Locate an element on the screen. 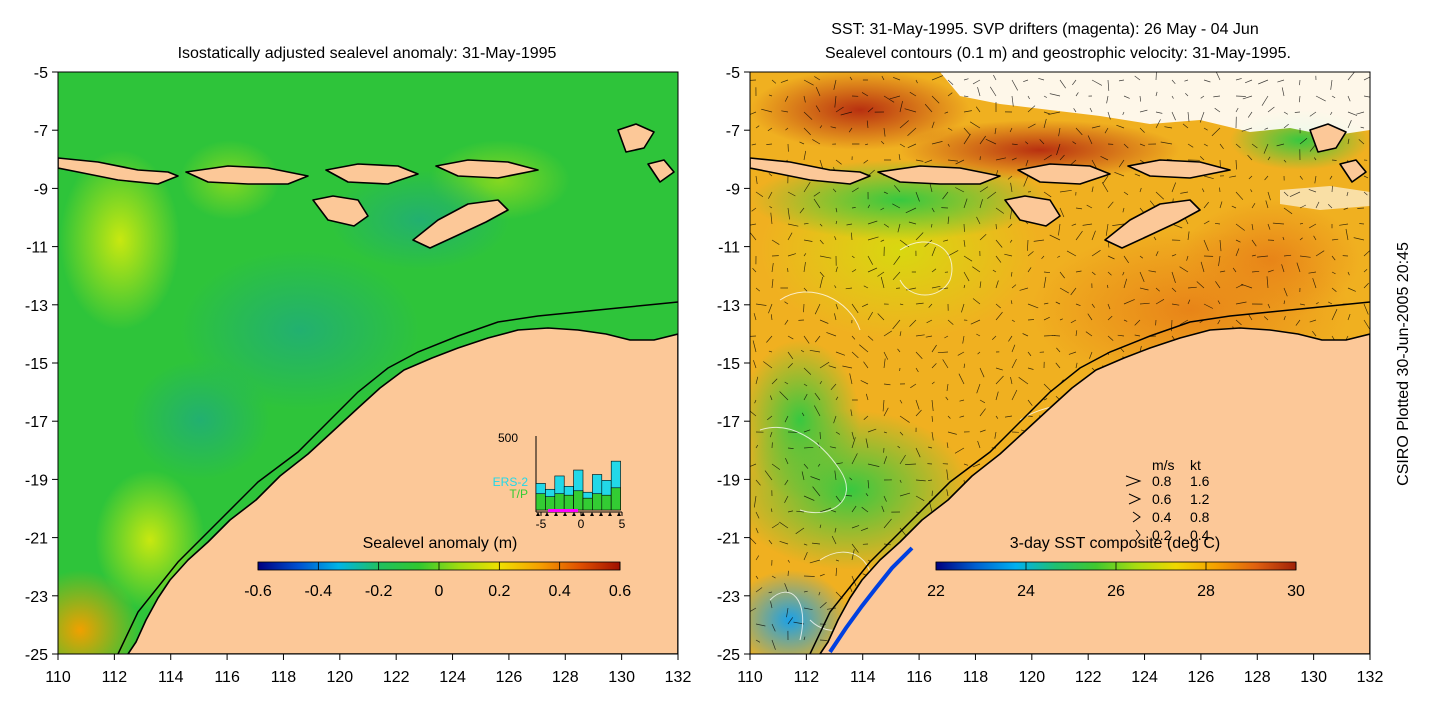 Image resolution: width=1440 pixels, height=720 pixels. y-tick-label: -23 is located at coordinates (36, 597).